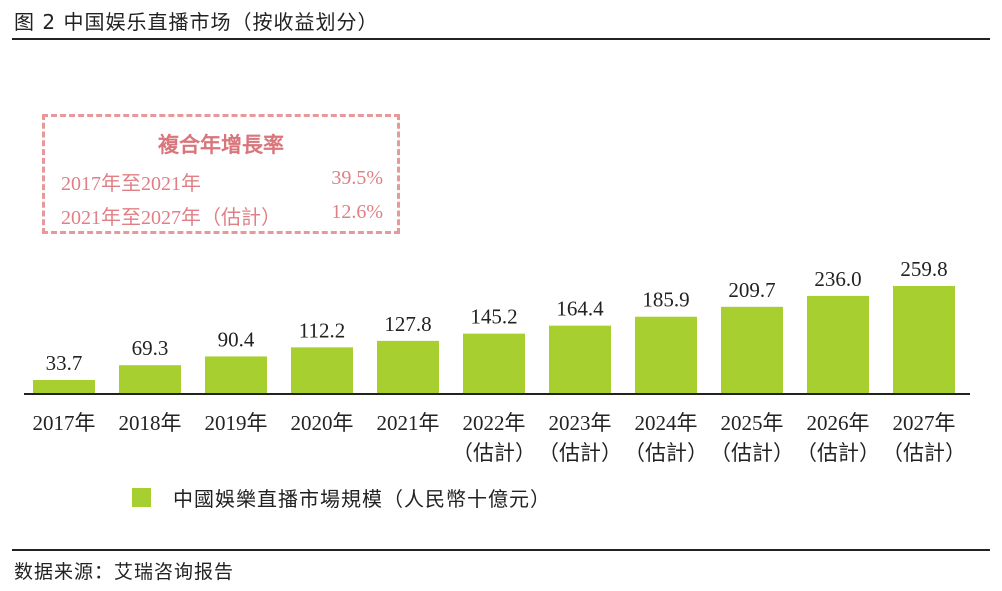  I want to click on bar-2019年, so click(236, 375).